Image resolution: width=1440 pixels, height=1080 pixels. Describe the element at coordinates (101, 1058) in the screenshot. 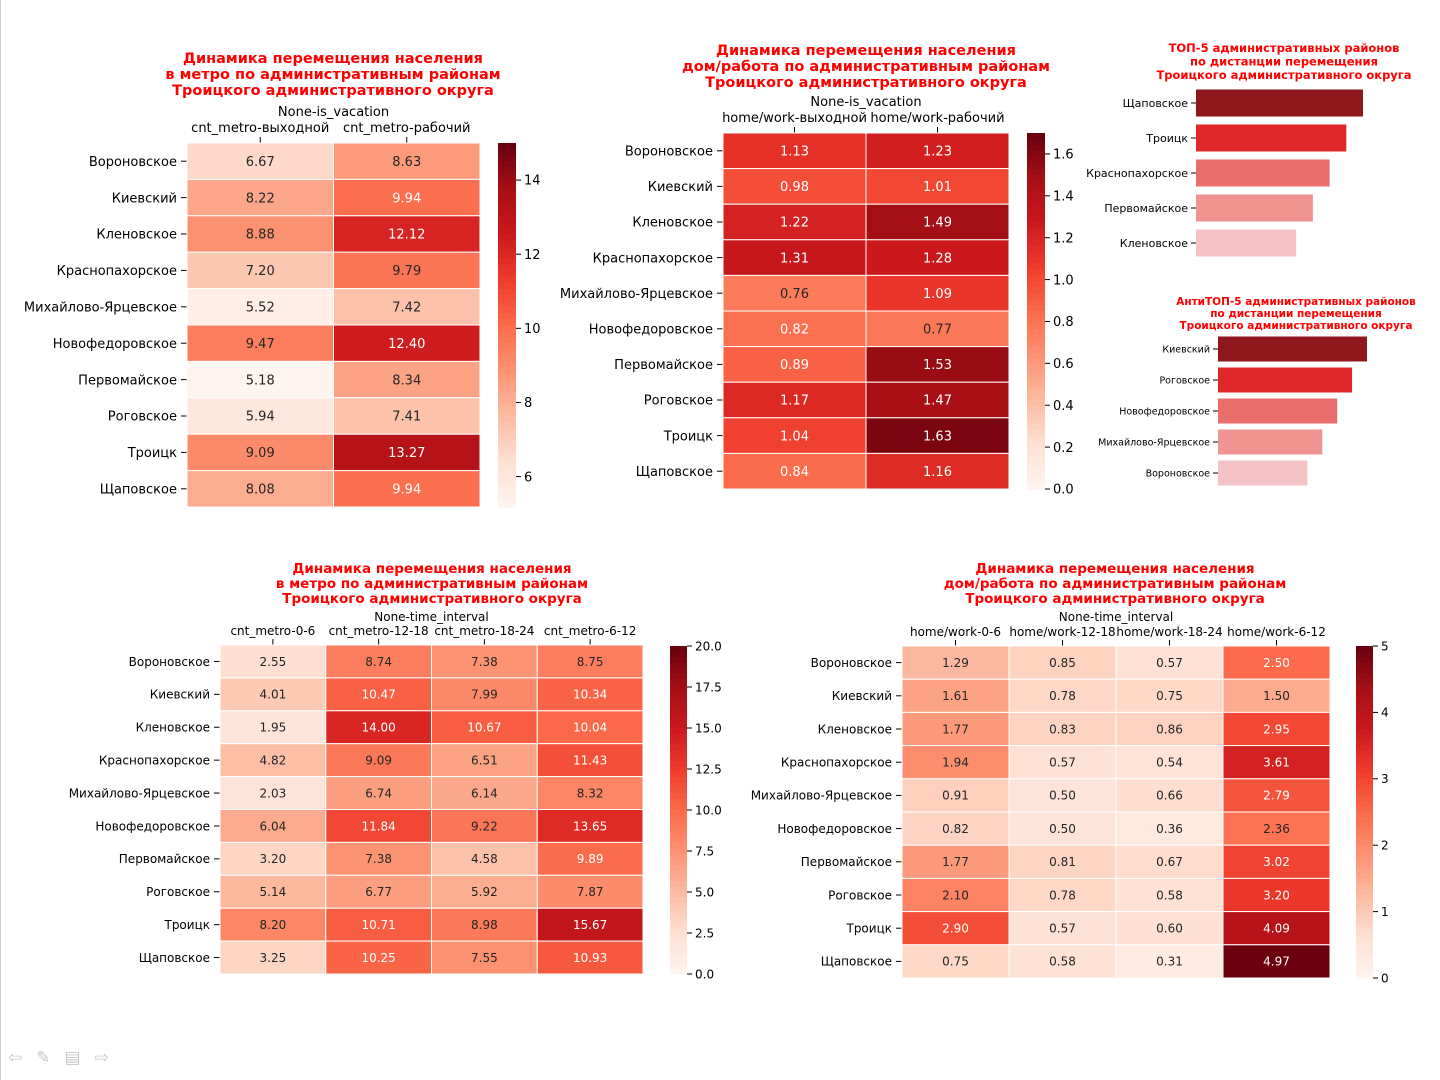

I see `next-slide-arrow-icon: ⇨` at that location.